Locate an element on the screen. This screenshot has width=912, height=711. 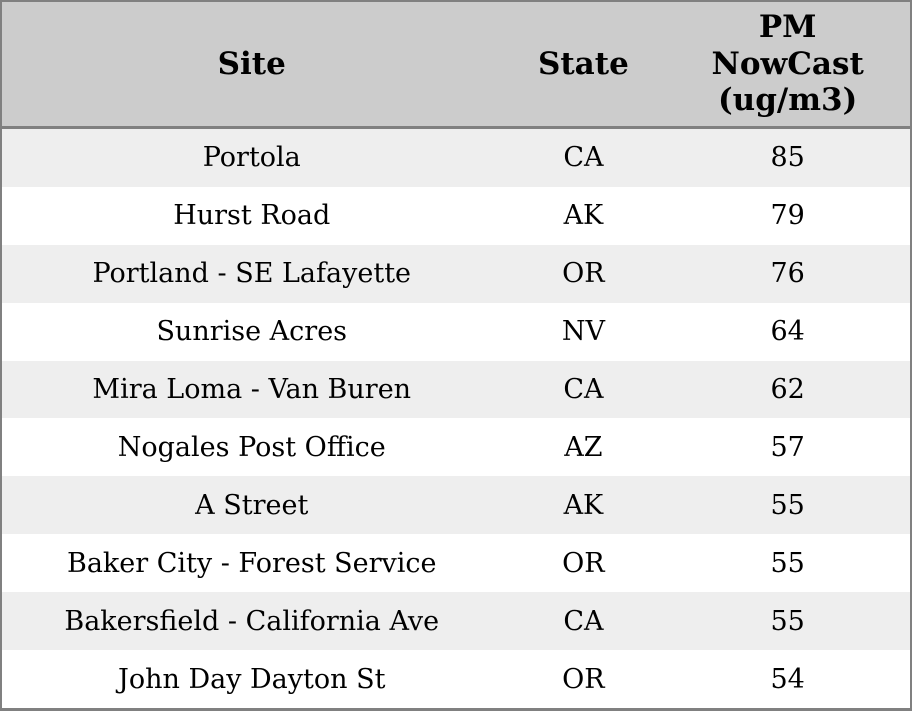
table-row: Baker City - Forest Service OR 55 is located at coordinates (456, 563).